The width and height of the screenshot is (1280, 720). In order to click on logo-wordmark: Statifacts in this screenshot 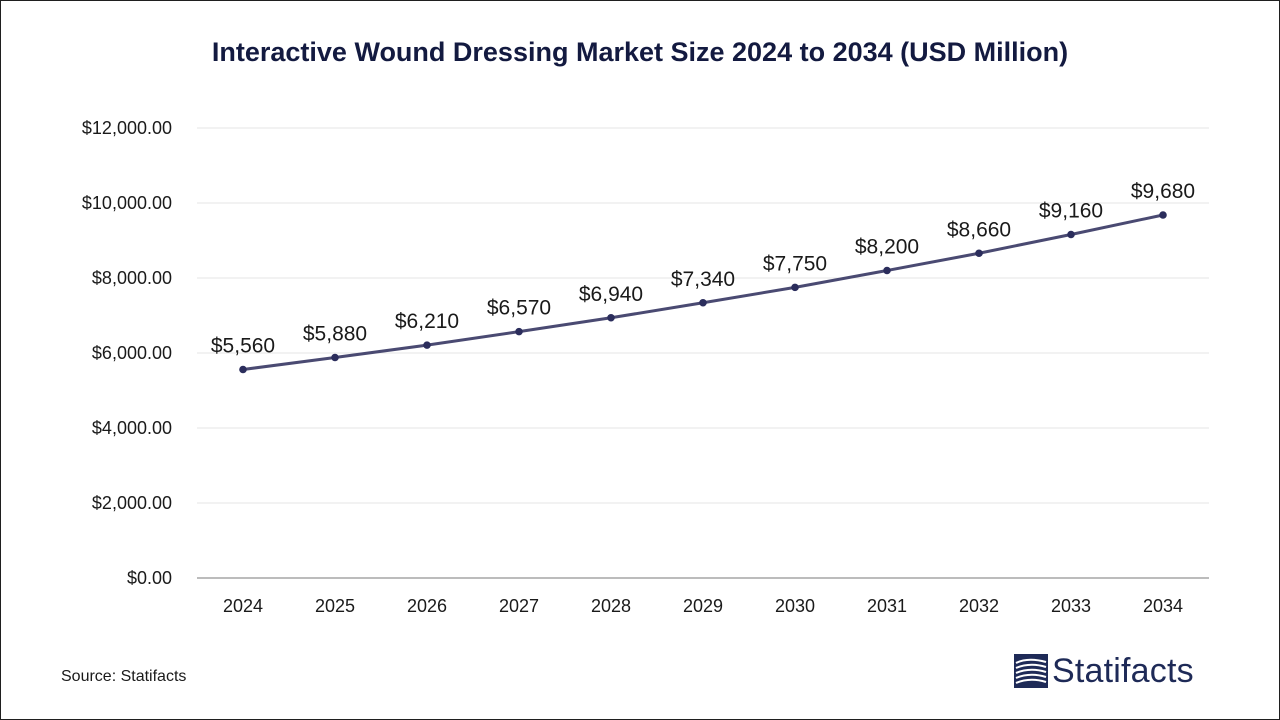, I will do `click(1123, 670)`.